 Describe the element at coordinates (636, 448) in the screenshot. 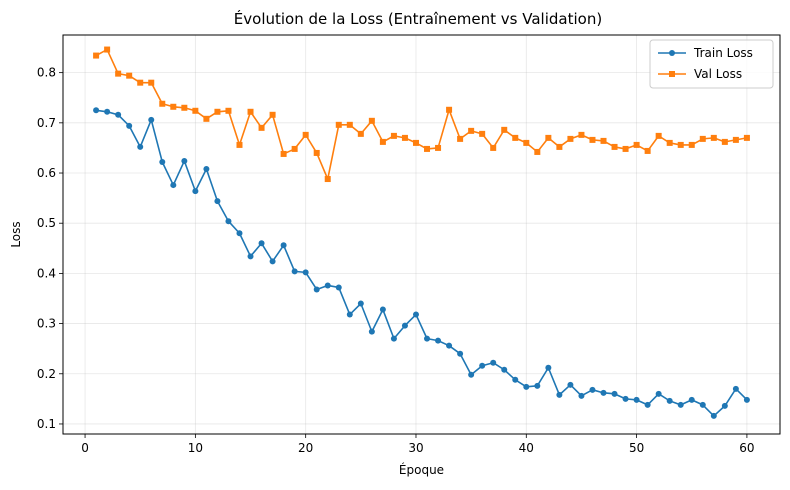

I see `x-tick-label: 50` at that location.